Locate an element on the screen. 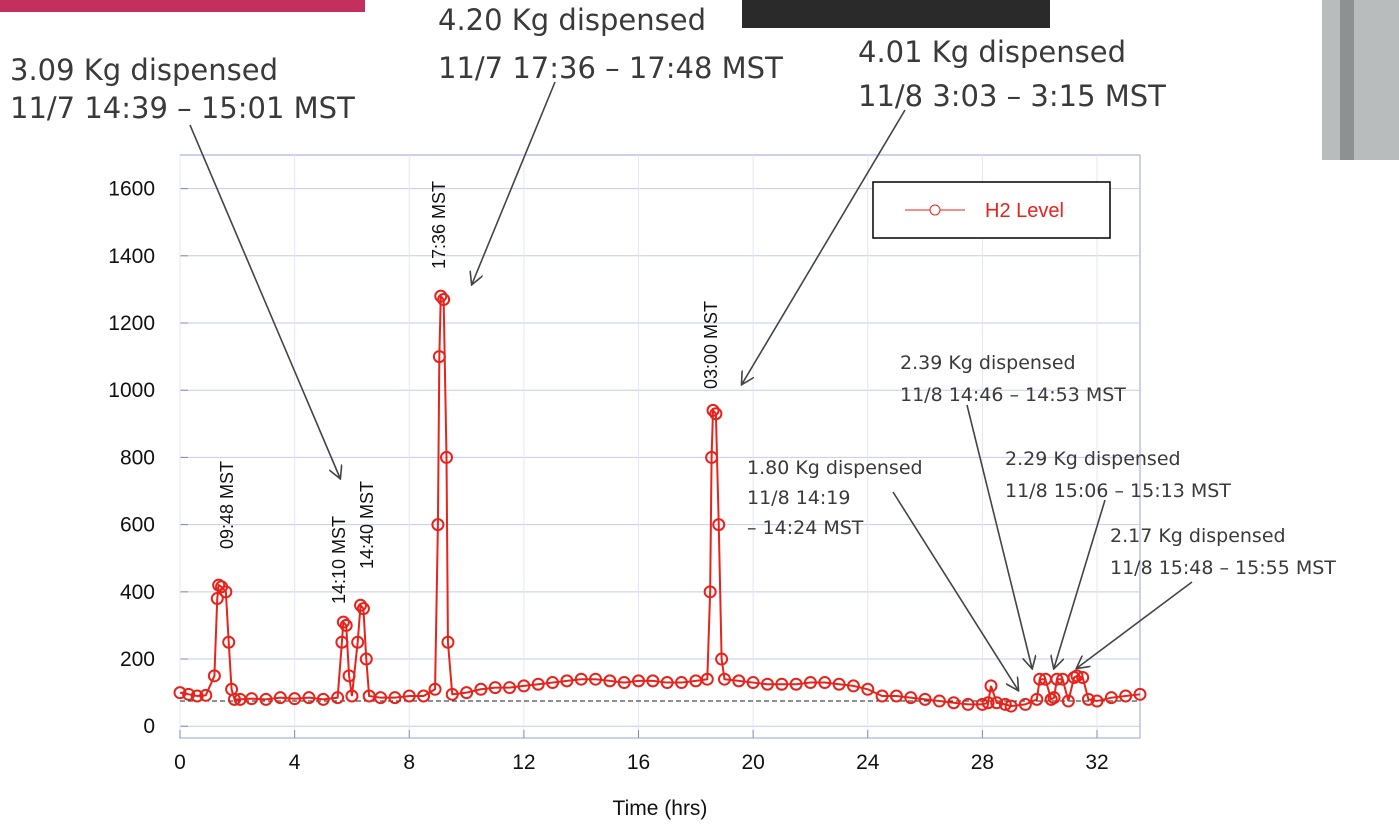 This screenshot has height=828, width=1399. peak-label: 09:48 MST is located at coordinates (227, 505).